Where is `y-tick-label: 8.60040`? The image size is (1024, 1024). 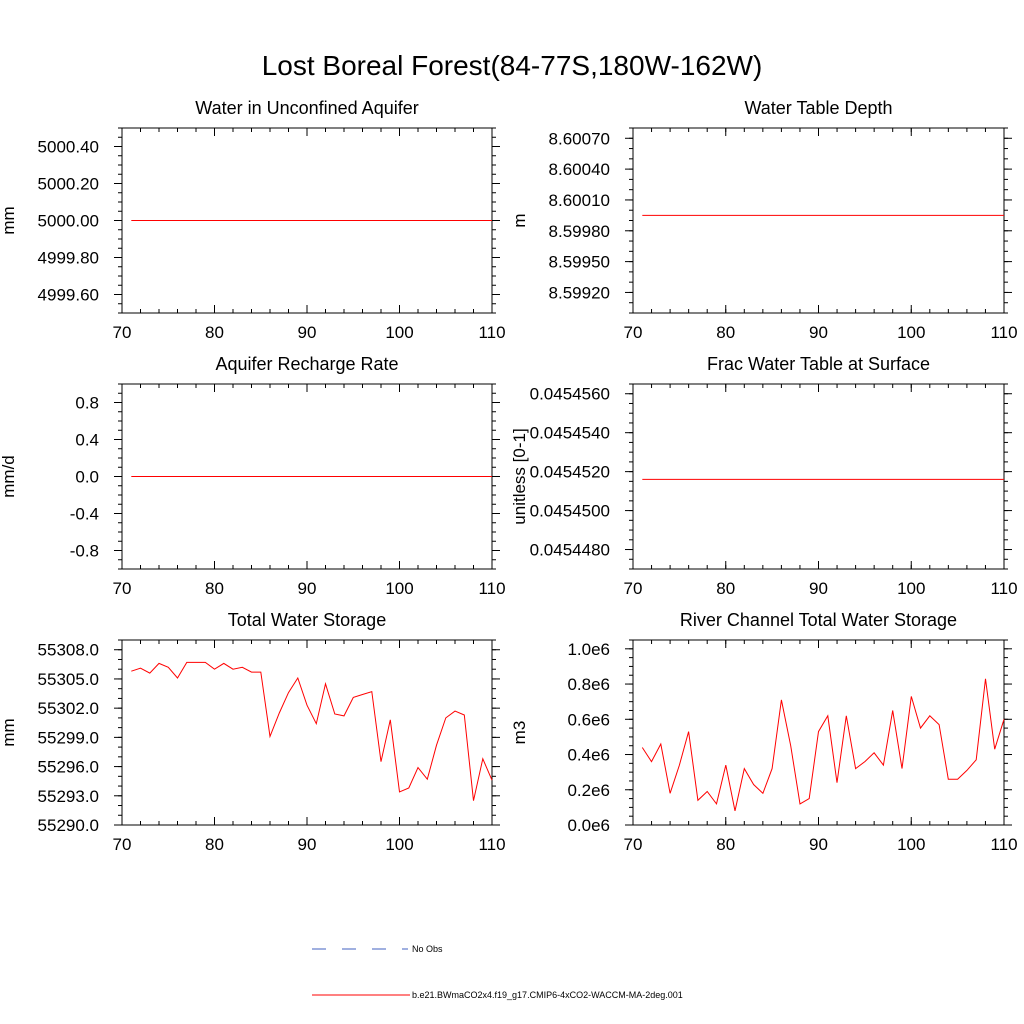
y-tick-label: 8.60040 is located at coordinates (579, 169).